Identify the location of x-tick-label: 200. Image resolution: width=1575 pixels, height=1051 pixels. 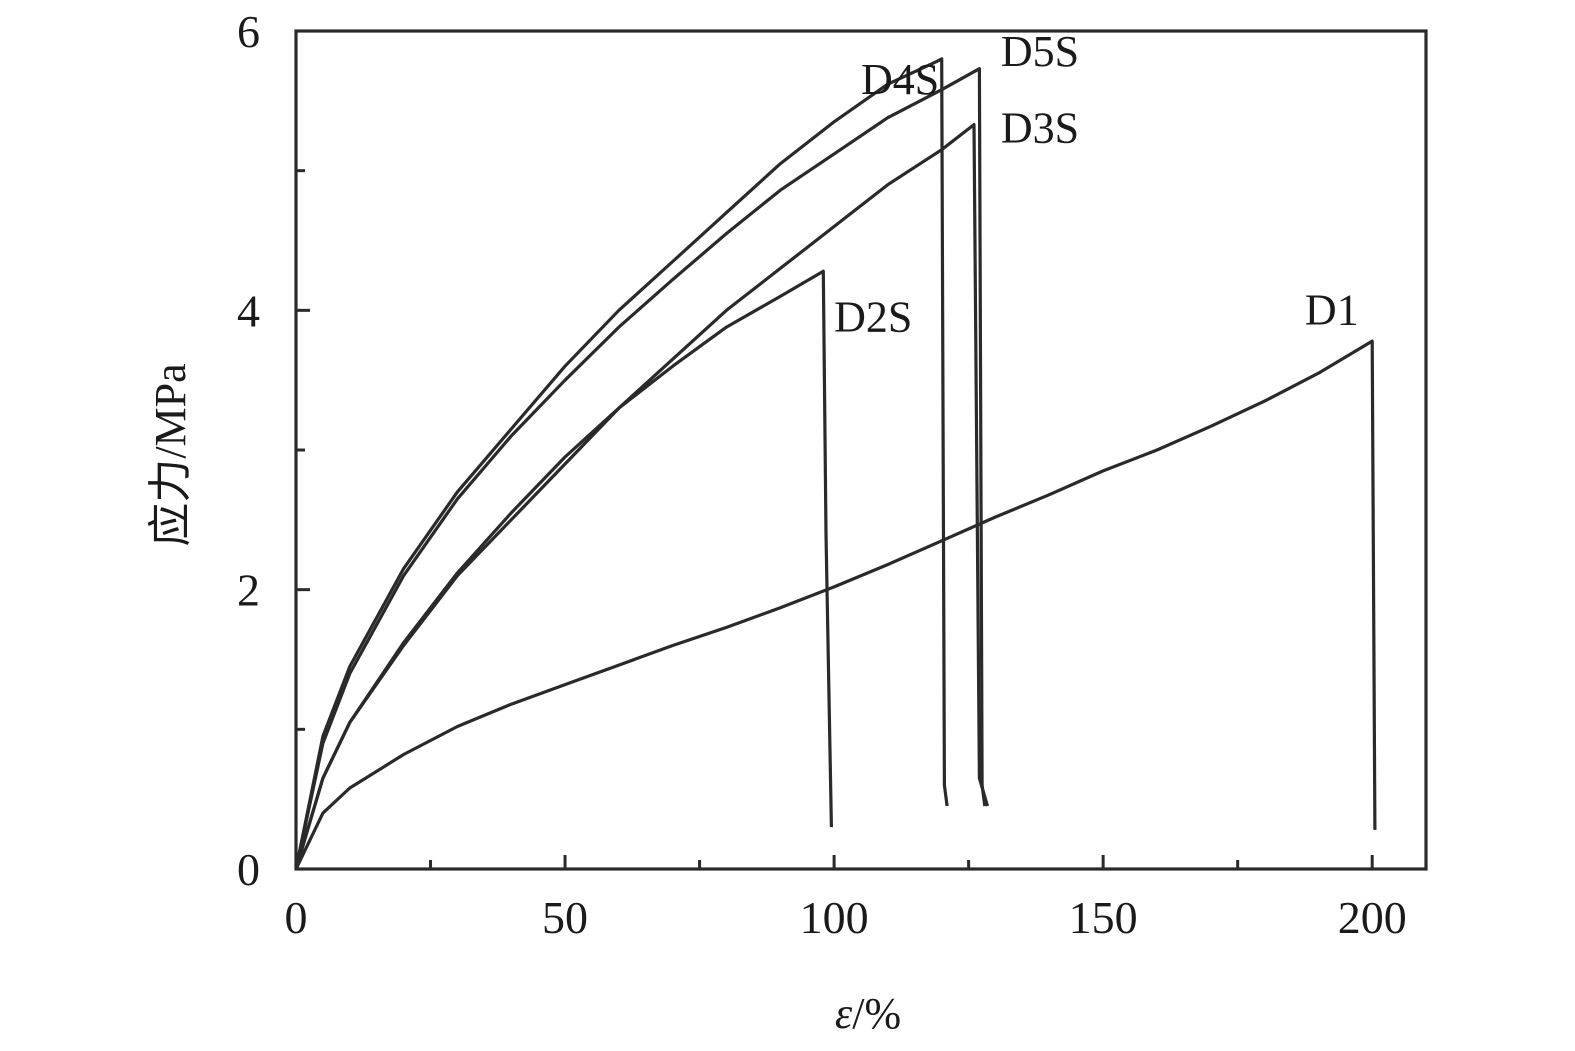
(1372, 917).